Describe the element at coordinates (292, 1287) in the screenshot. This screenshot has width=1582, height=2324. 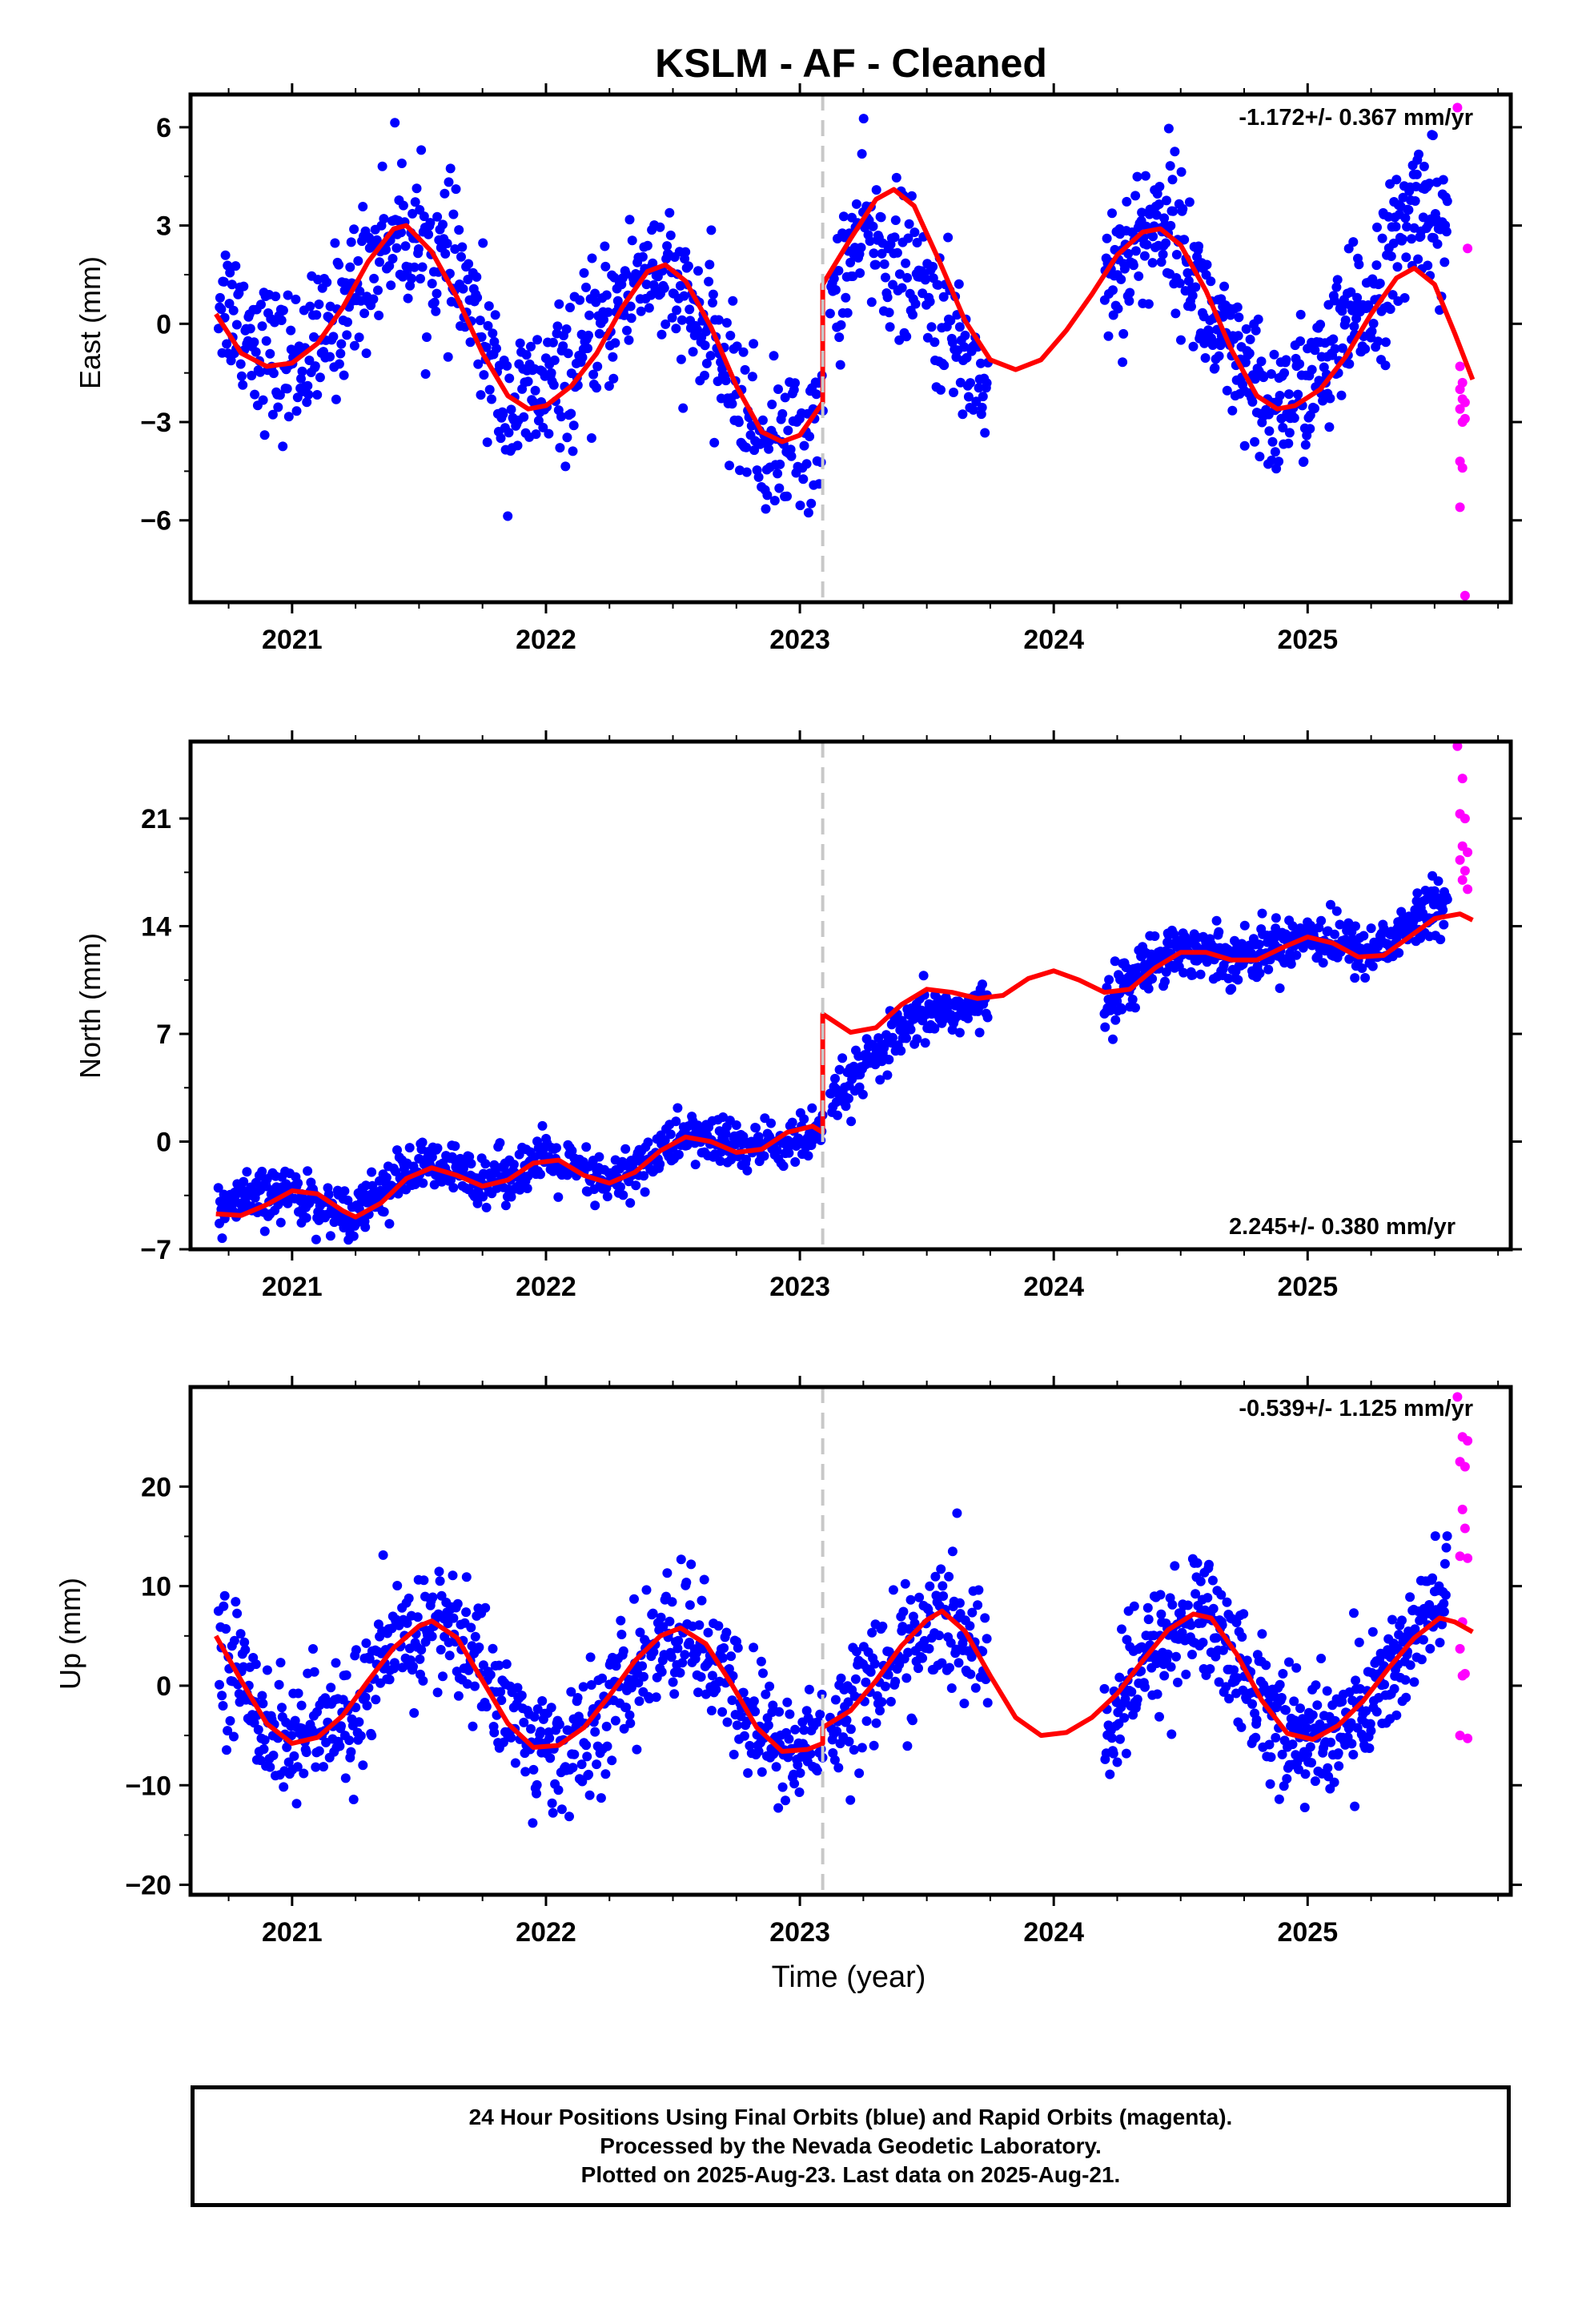
I see `north-x-tick-label: 2021` at that location.